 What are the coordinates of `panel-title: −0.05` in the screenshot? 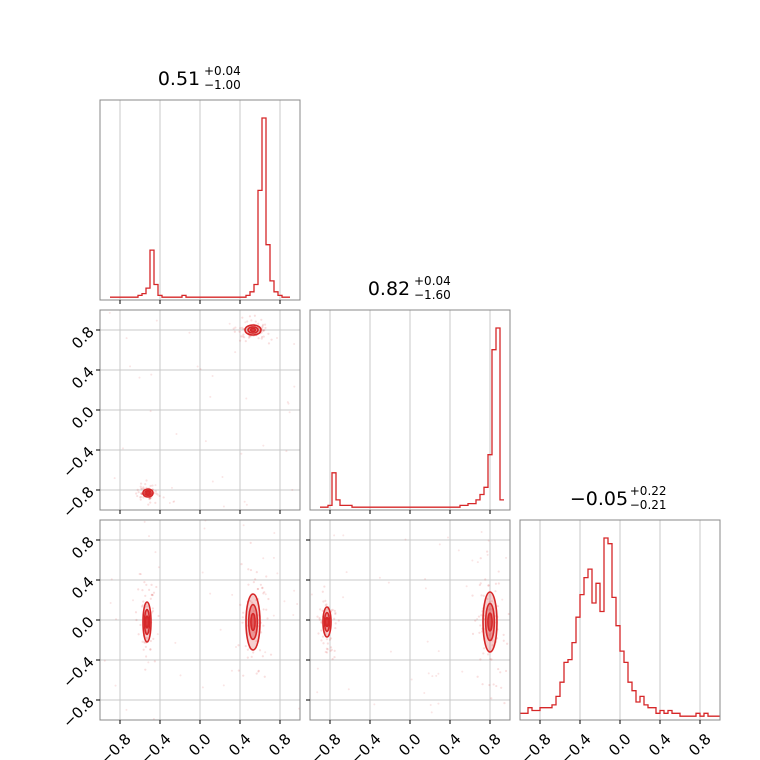 It's located at (599, 499).